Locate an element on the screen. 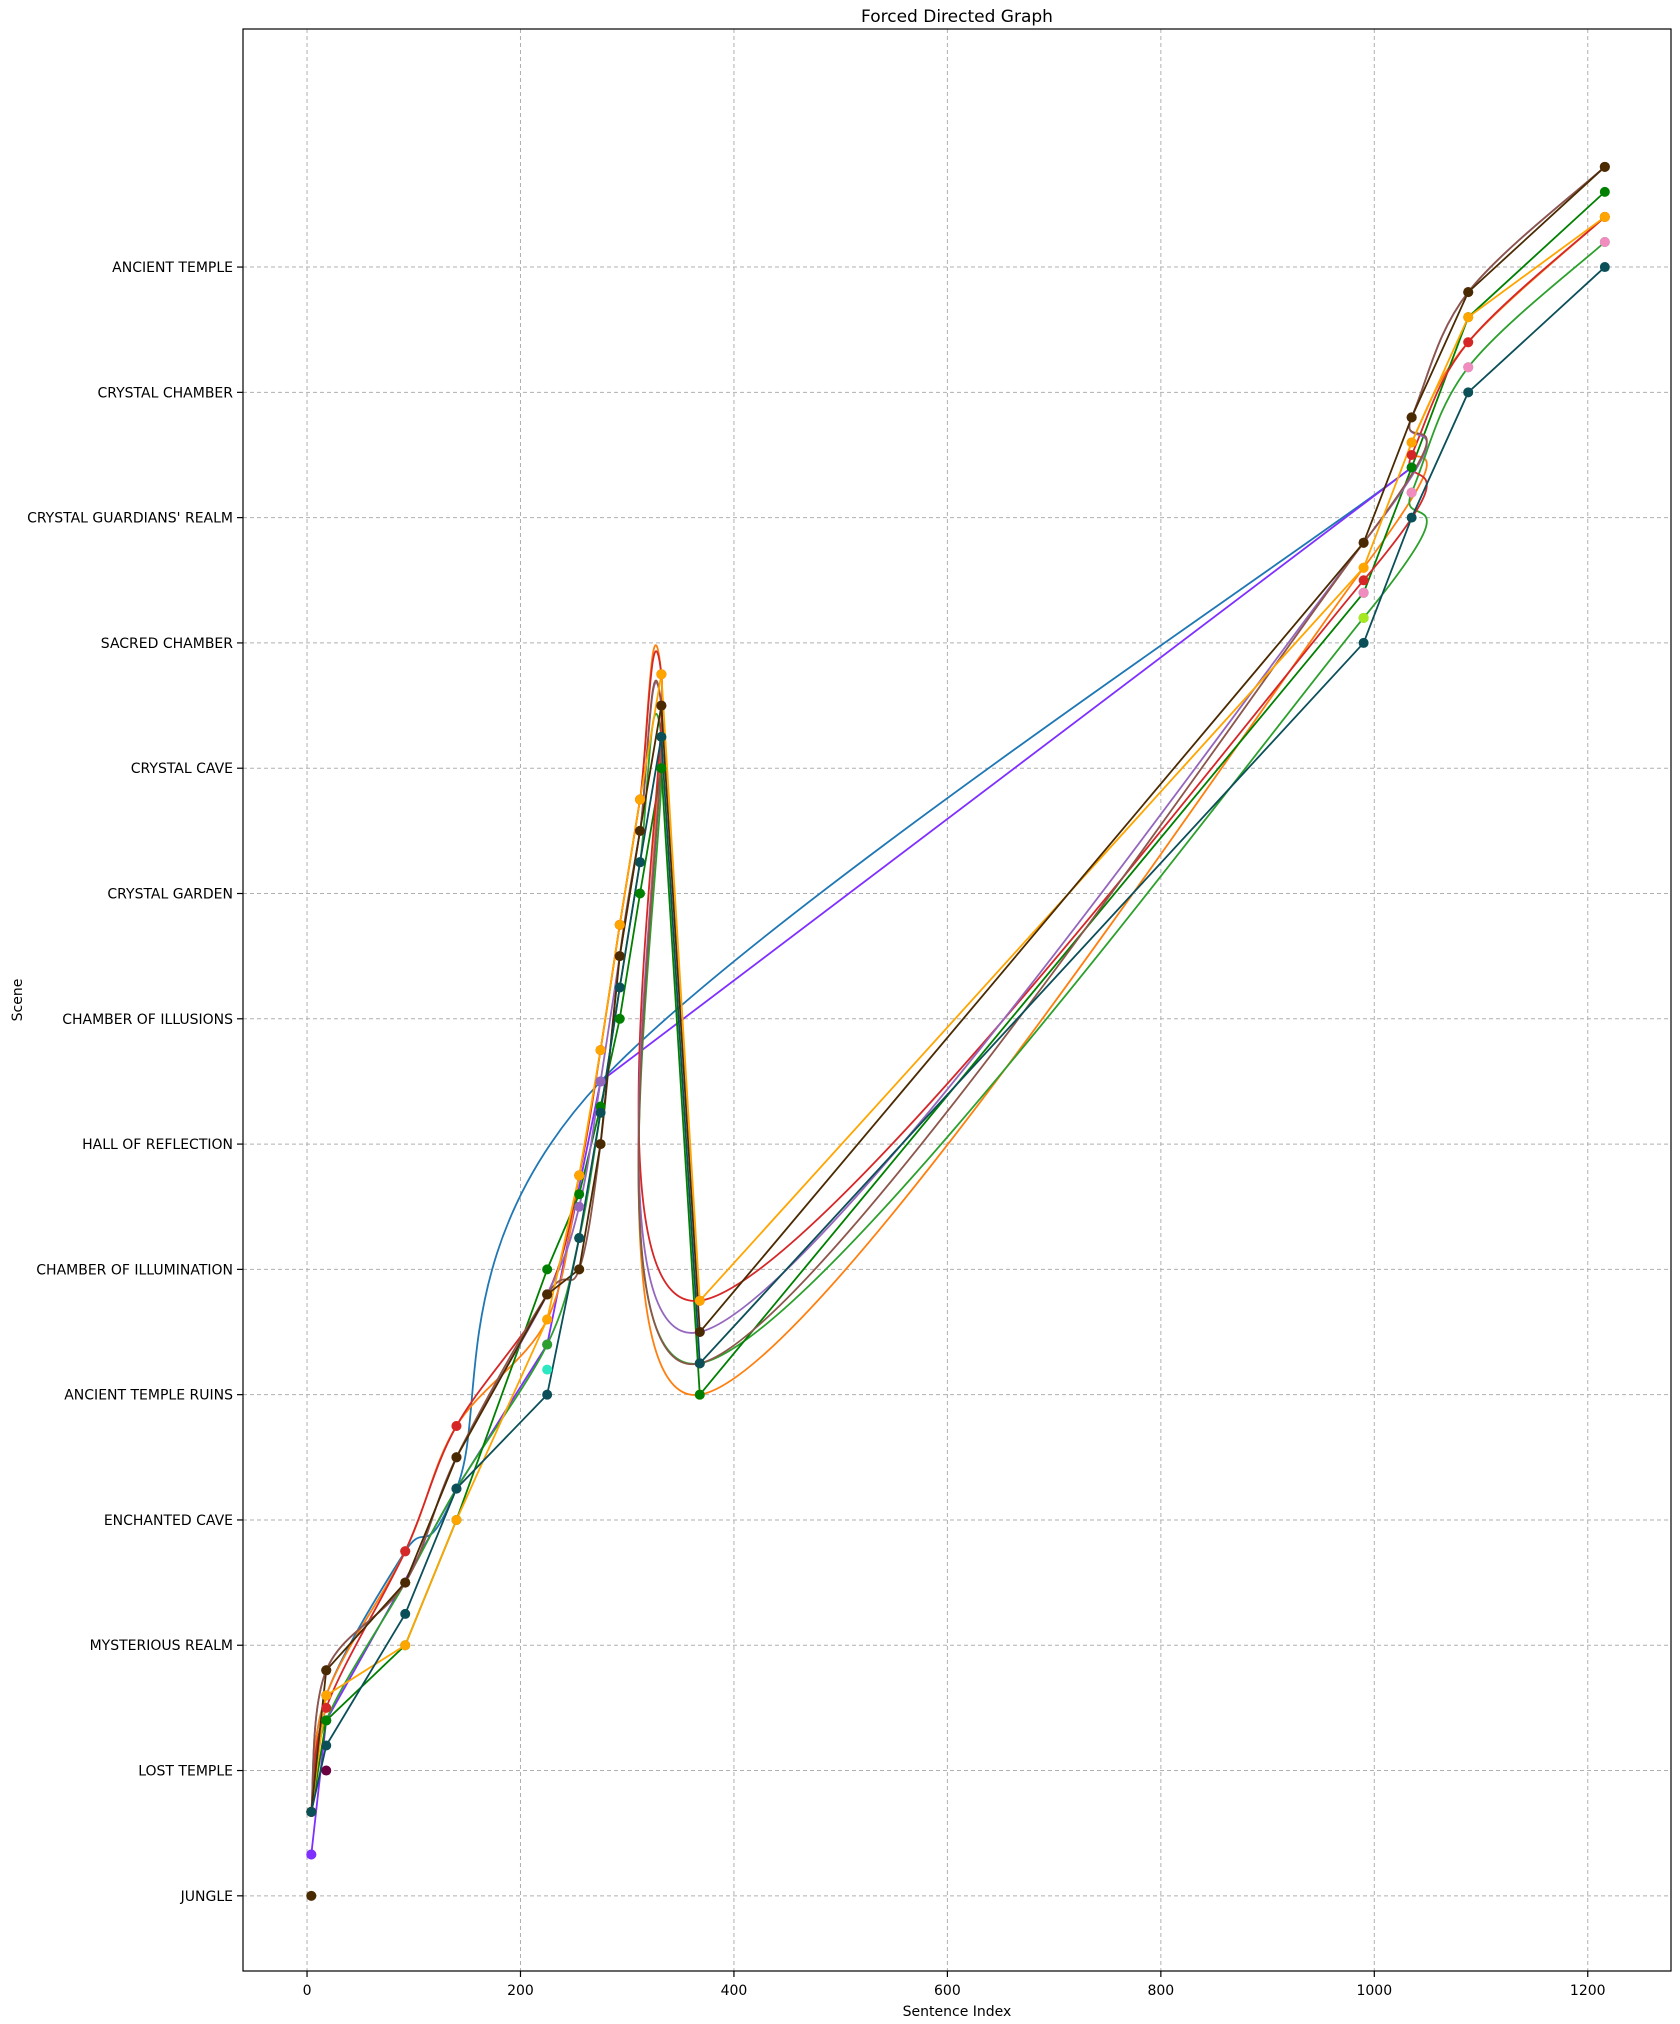 The image size is (1680, 2024). y-tick-label: CHAMBER OF ILLUMINATION is located at coordinates (134, 1270).